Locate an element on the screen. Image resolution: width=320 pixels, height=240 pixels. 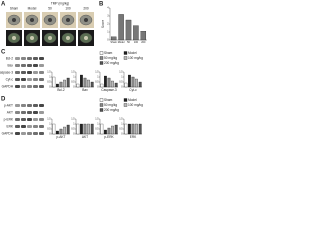
y-tick-label: 2 is located at coordinates (108, 24).